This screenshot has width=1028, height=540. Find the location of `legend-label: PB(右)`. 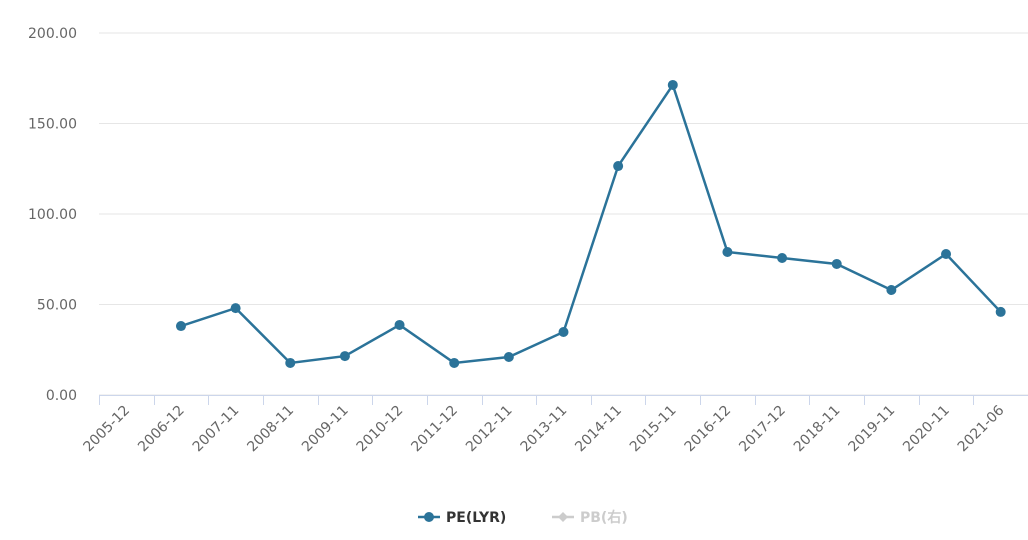

legend-label: PB(右) is located at coordinates (604, 517).